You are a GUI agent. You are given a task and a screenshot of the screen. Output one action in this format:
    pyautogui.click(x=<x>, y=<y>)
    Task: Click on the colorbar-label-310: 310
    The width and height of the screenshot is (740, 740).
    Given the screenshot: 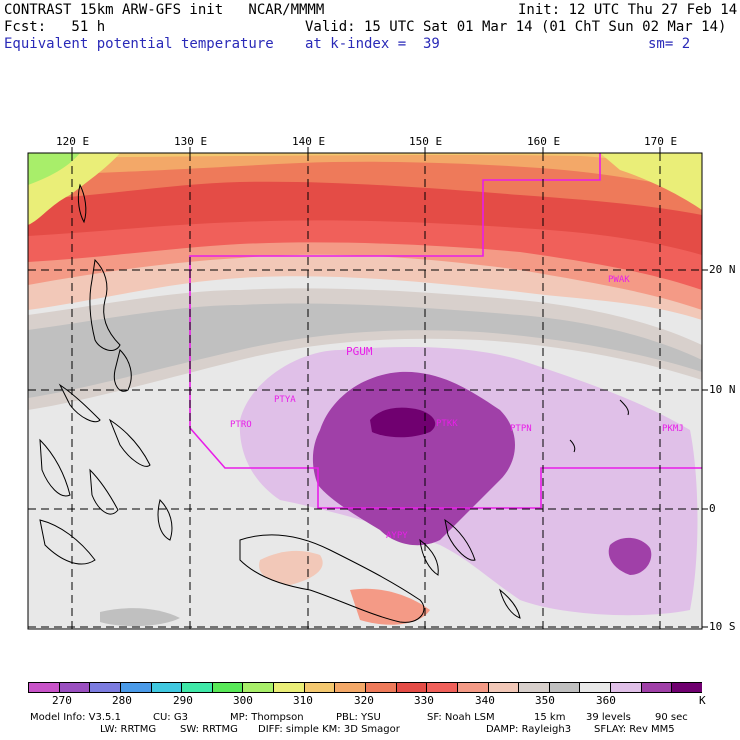 What is the action you would take?
    pyautogui.click(x=303, y=700)
    